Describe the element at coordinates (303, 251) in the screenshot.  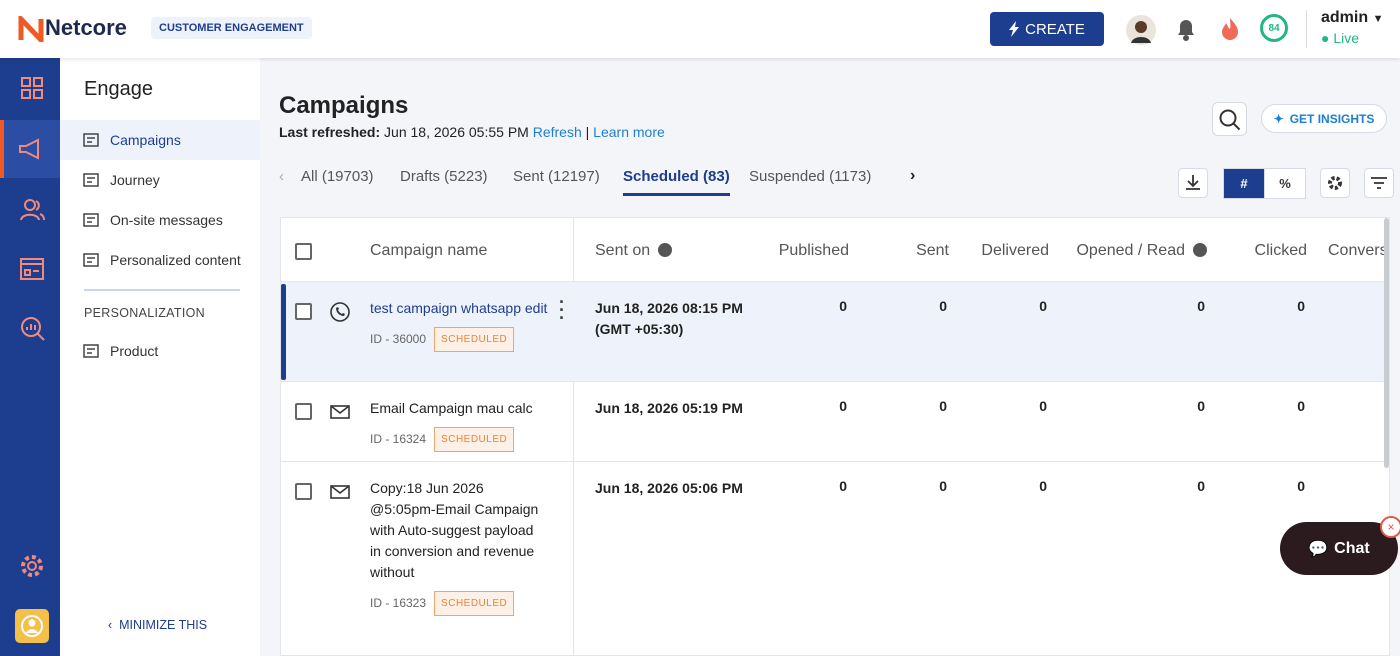
I see `select-all-checkbox` at that location.